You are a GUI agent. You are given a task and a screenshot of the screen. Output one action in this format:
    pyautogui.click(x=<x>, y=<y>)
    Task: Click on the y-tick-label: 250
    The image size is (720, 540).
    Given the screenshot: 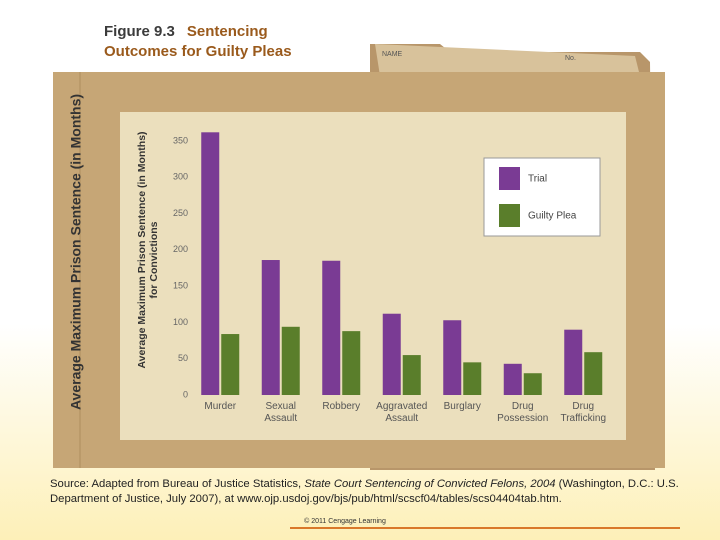 What is the action you would take?
    pyautogui.click(x=180, y=213)
    